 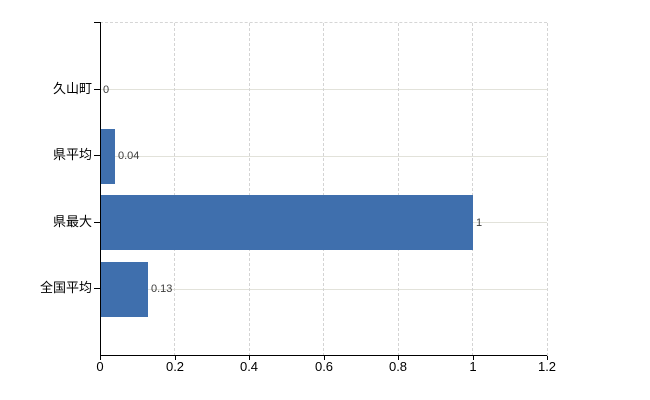 What do you see at coordinates (129, 156) in the screenshot?
I see `bar-value-label: 0.04` at bounding box center [129, 156].